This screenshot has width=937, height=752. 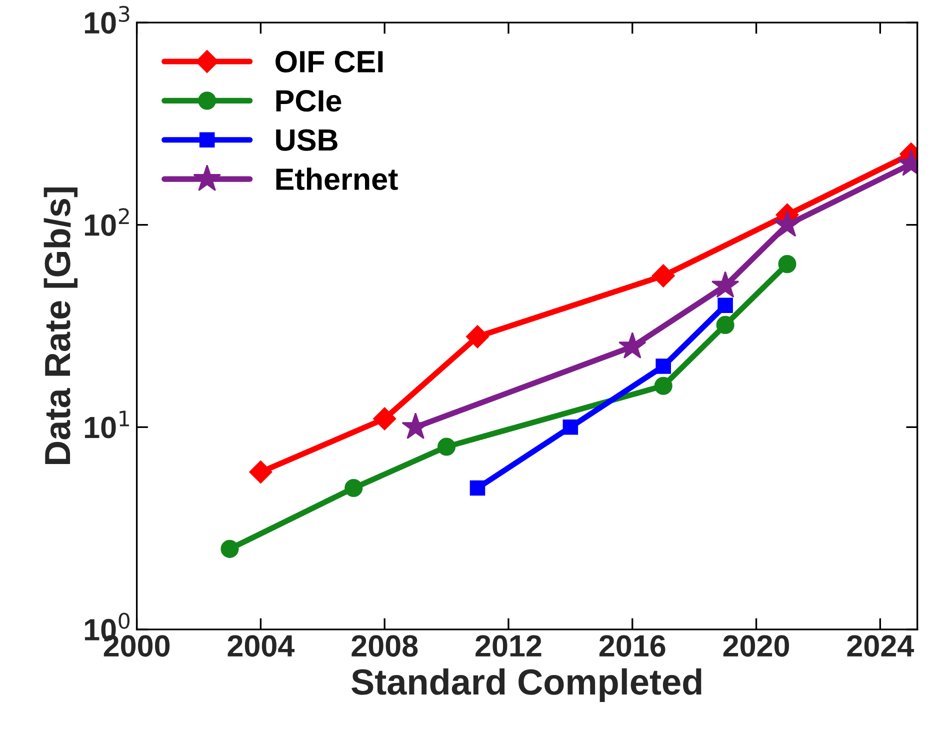 I want to click on x-tick-label: 2016, so click(x=632, y=646).